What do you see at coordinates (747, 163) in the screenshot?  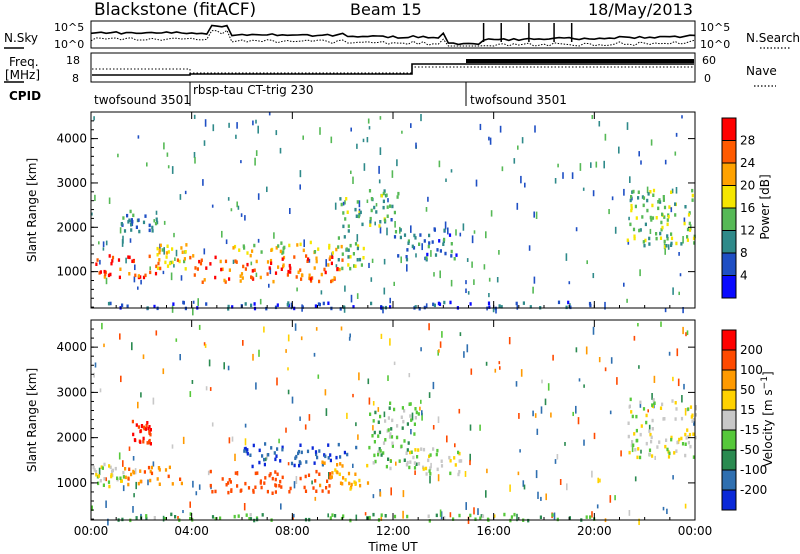 I see `colorbar-tick-label: 24` at bounding box center [747, 163].